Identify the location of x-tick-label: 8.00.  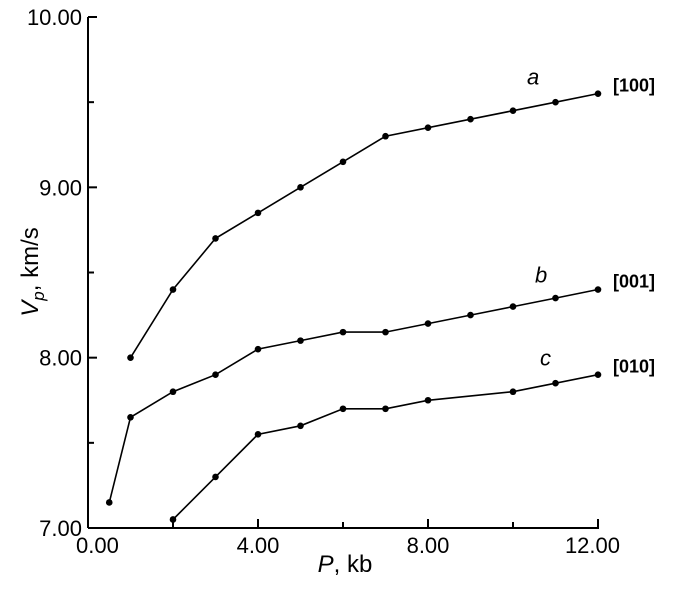
(428, 545).